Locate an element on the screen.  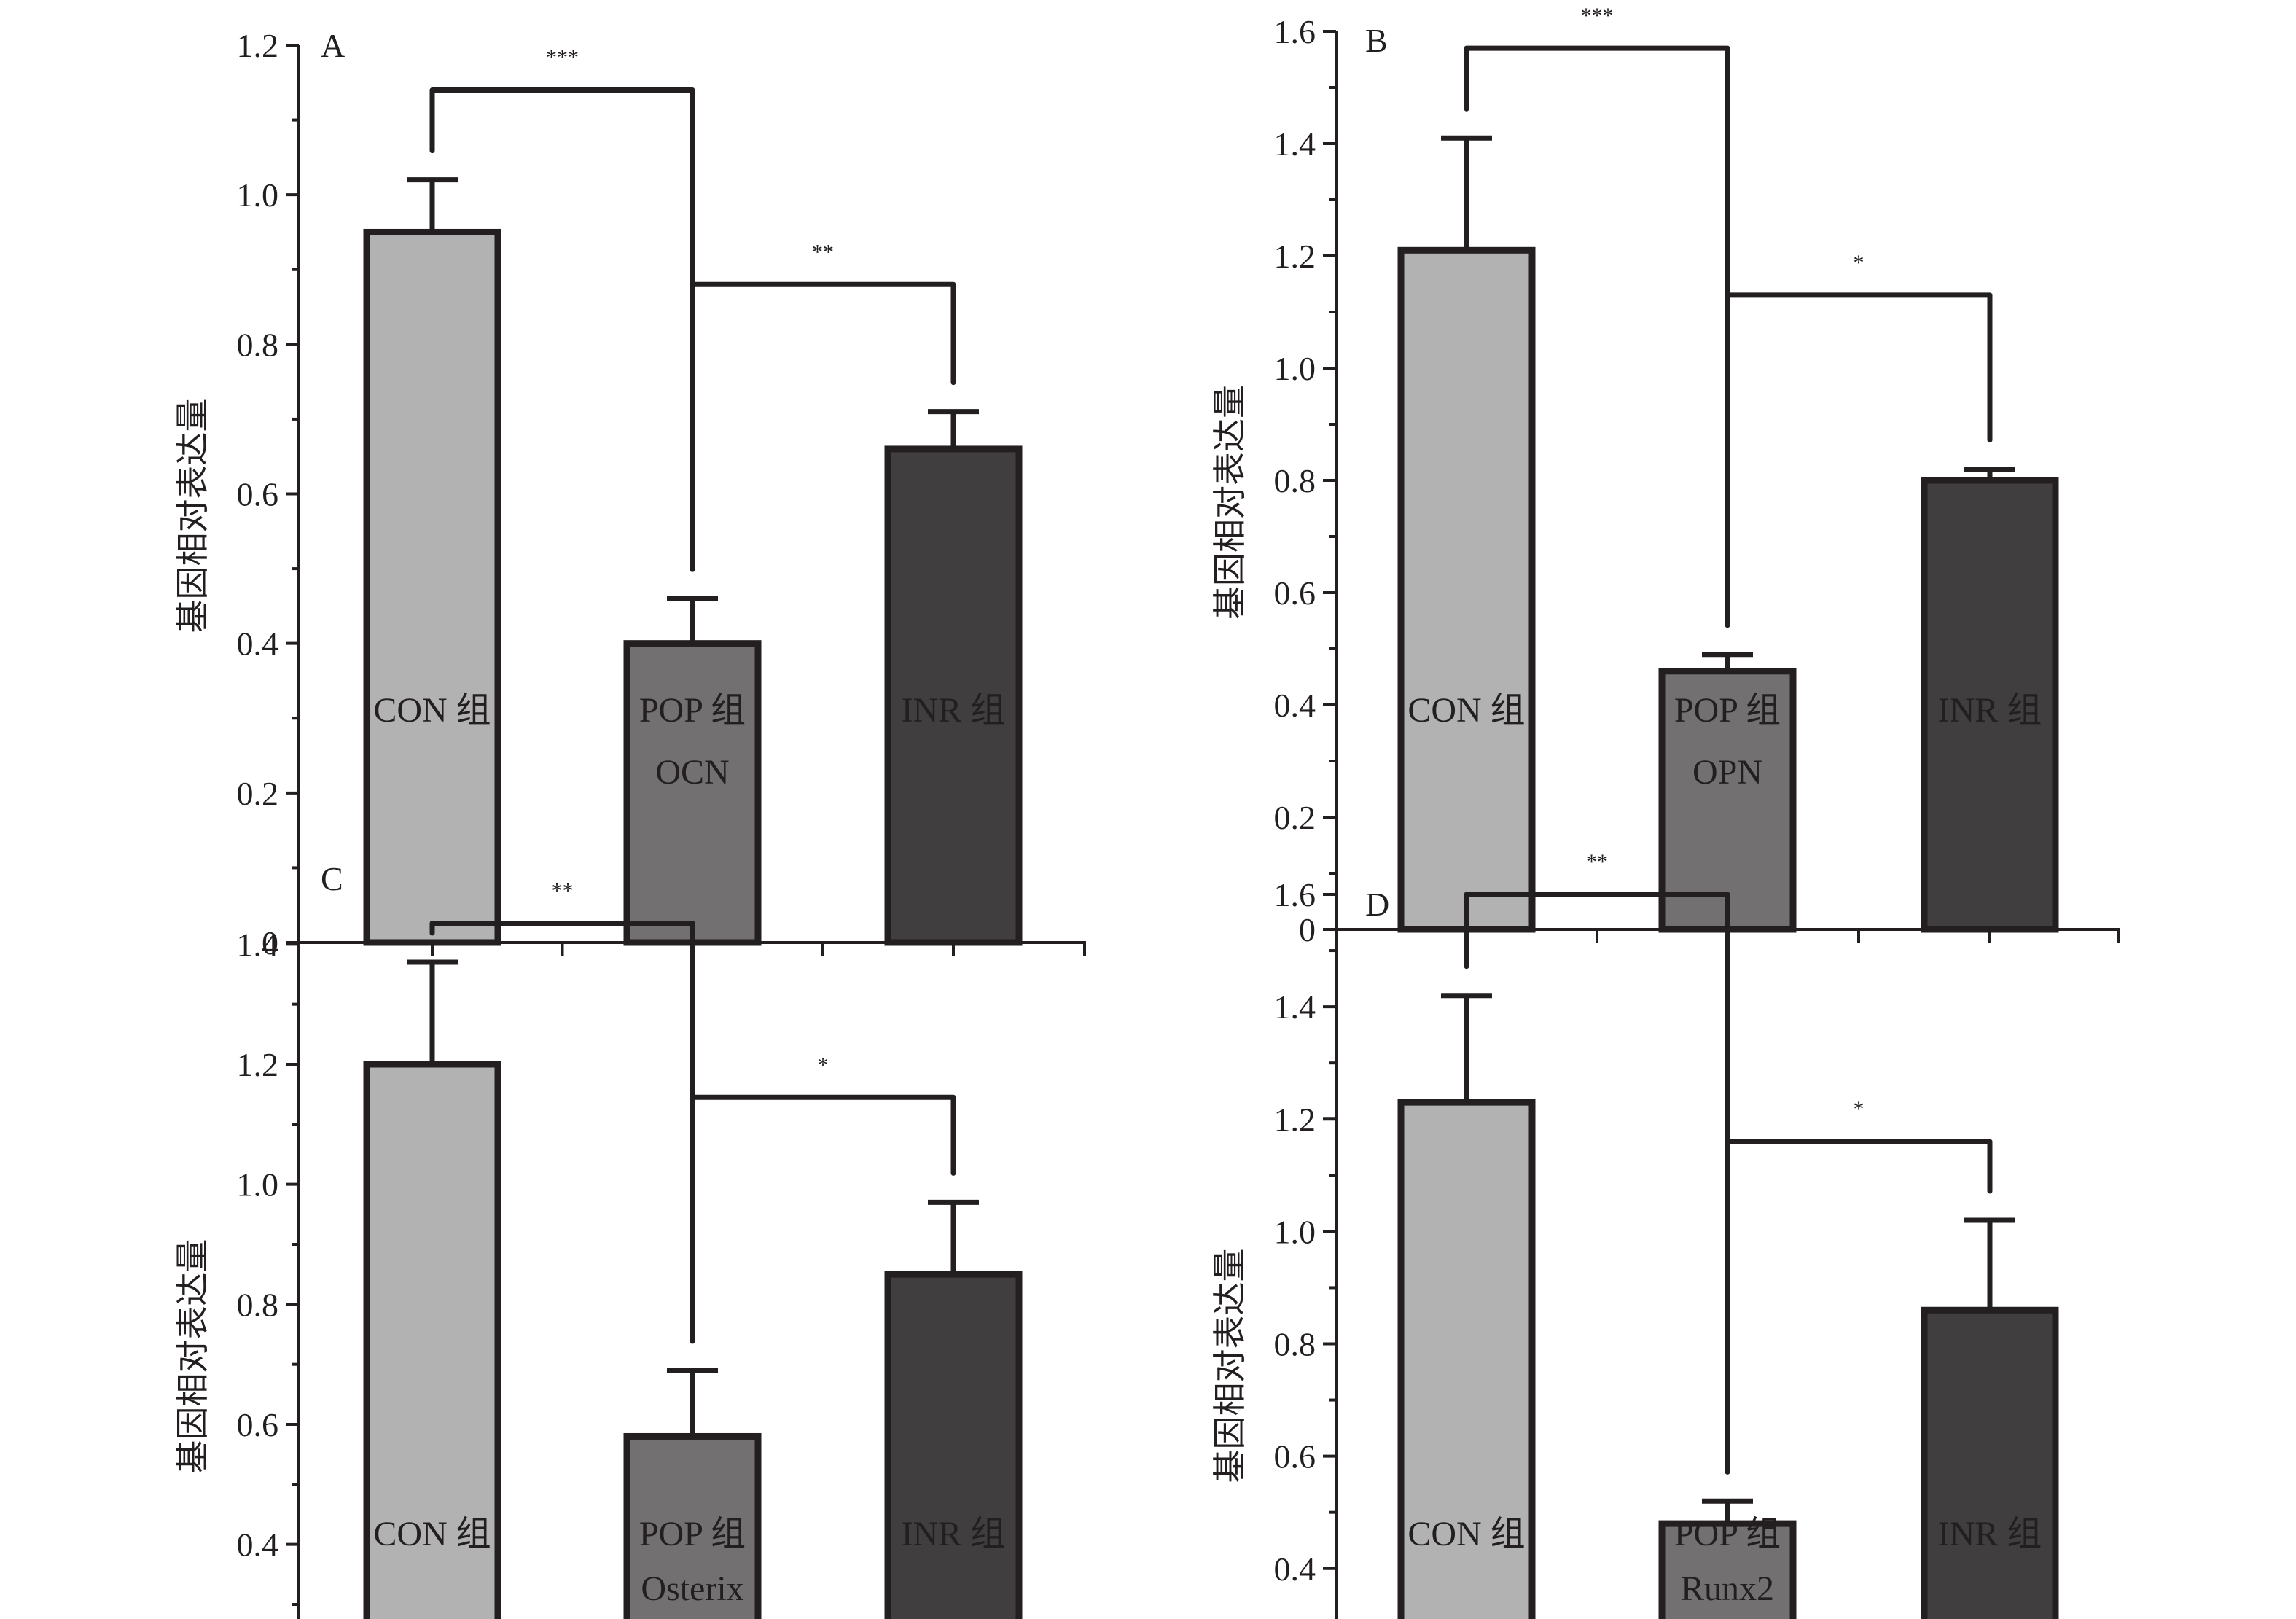
x-axis-title: OCN is located at coordinates (692, 772).